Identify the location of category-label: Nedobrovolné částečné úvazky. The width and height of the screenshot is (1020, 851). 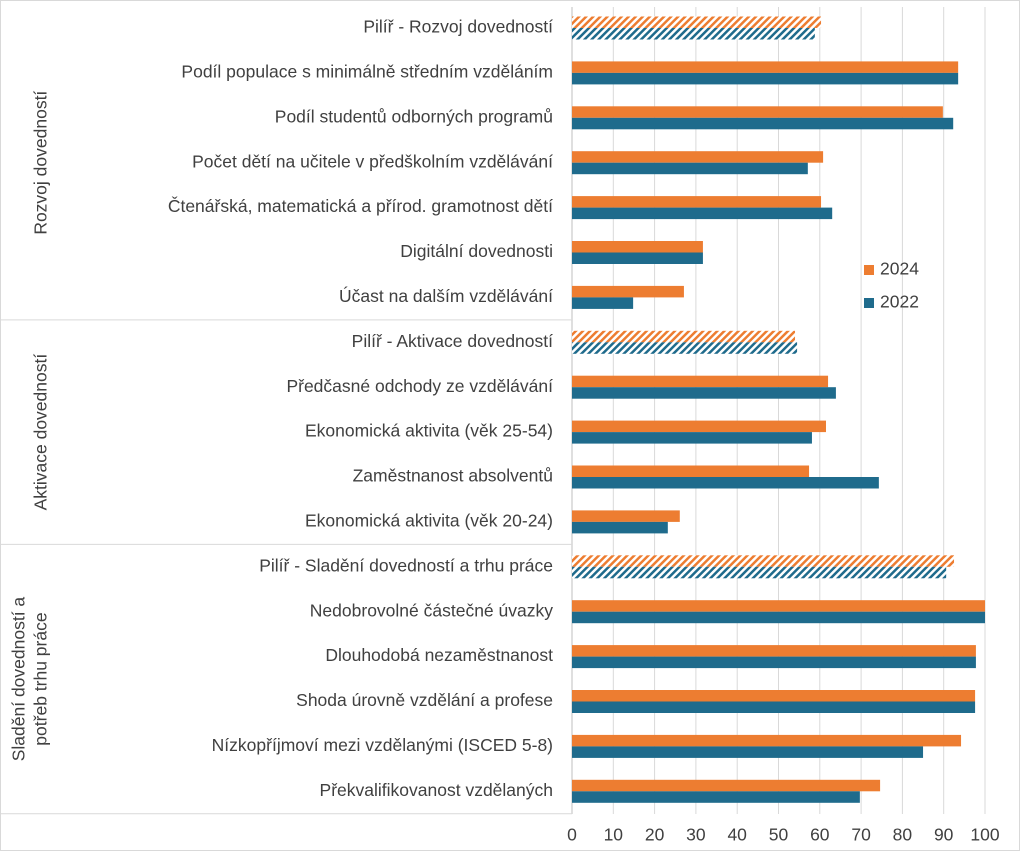
(431, 610).